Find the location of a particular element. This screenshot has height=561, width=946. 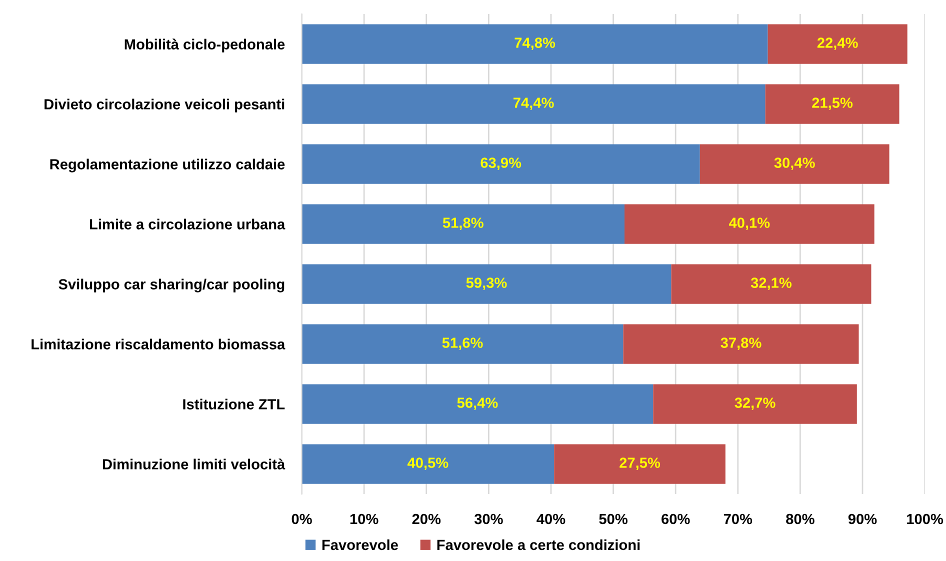

data-label: 32,1% is located at coordinates (771, 284).